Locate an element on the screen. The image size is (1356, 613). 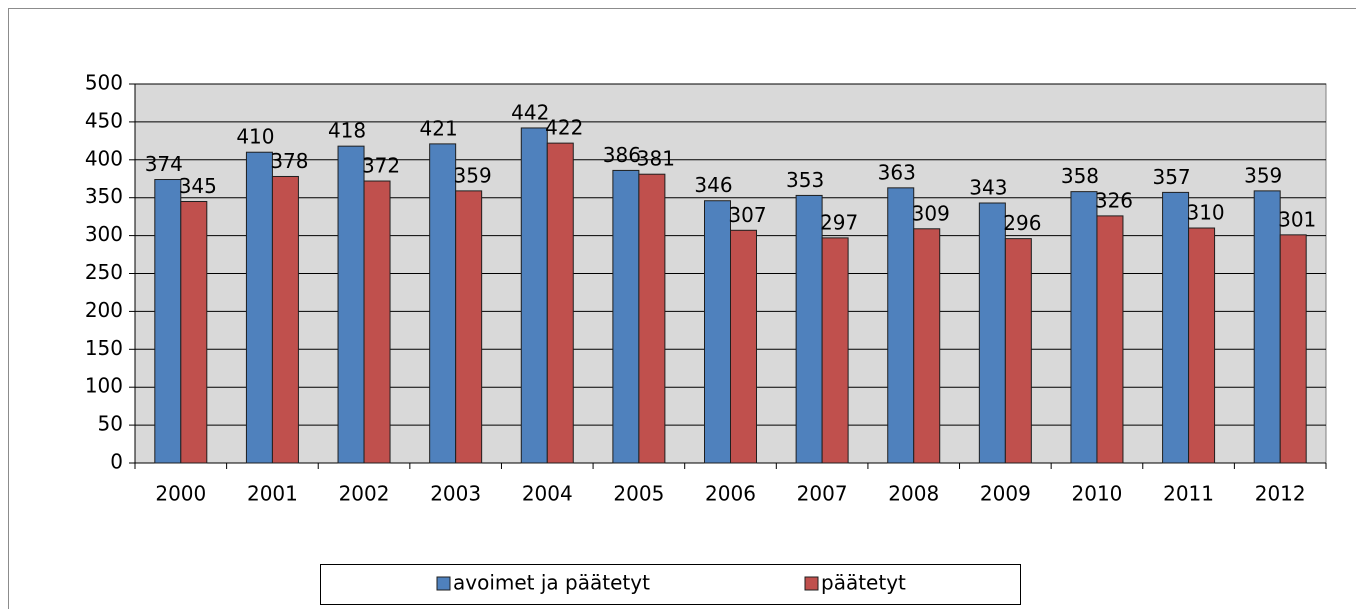
data-label: 386 is located at coordinates (622, 155).